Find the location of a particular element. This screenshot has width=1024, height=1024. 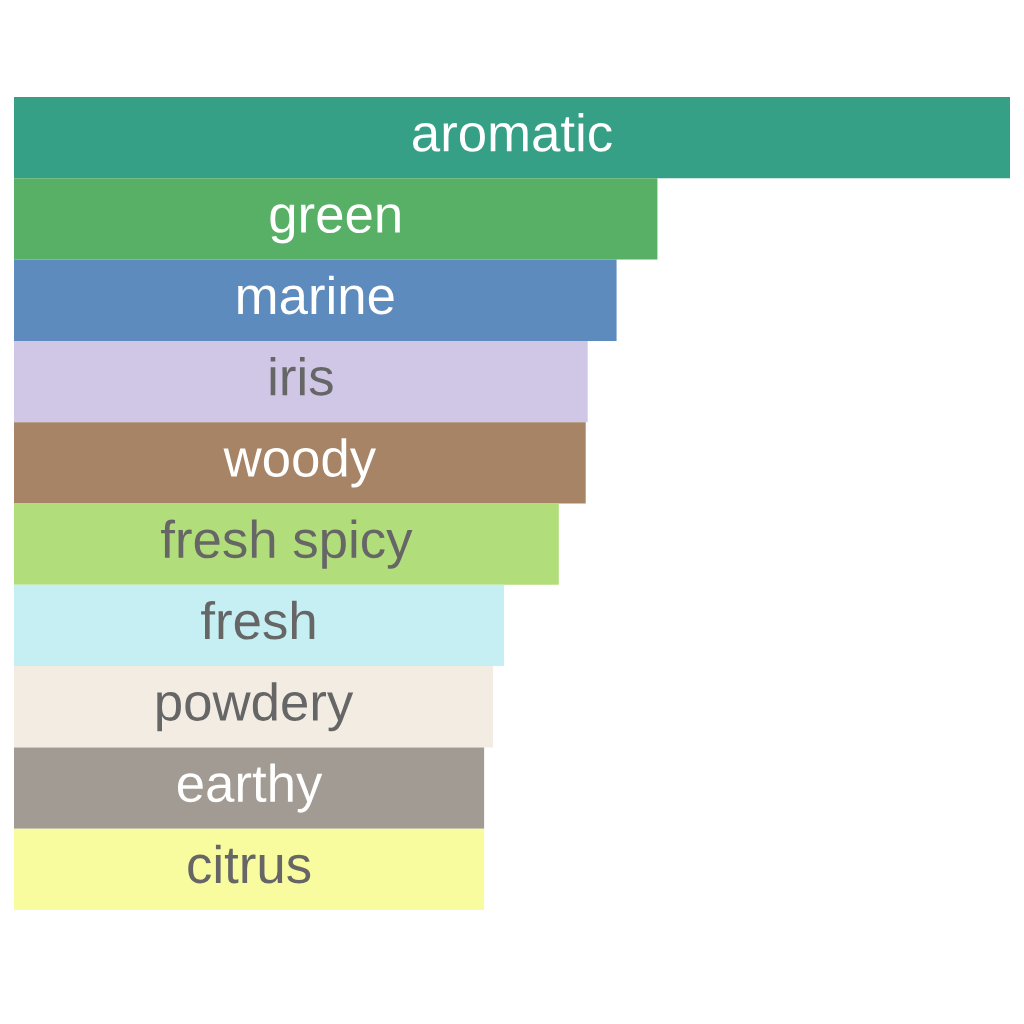

y-tick-label: fresh is located at coordinates (258, 620).